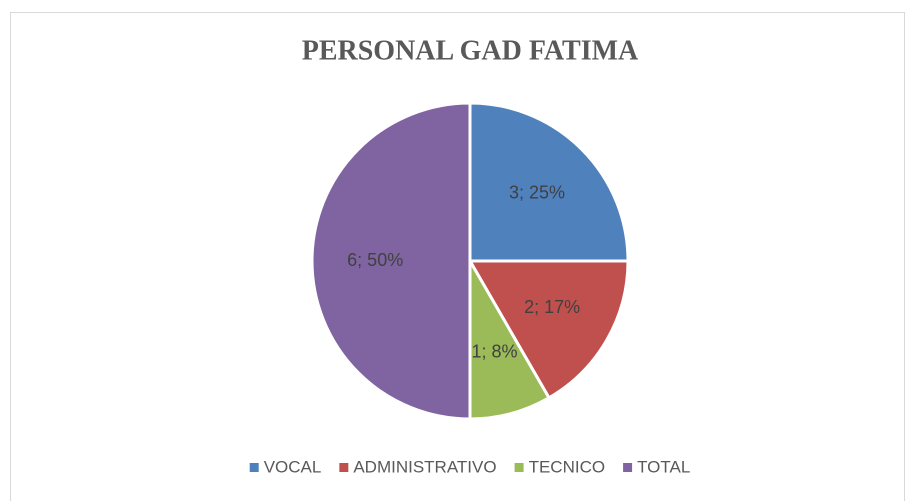  What do you see at coordinates (424, 466) in the screenshot?
I see `legend-label: ADMINISTRATIVO` at bounding box center [424, 466].